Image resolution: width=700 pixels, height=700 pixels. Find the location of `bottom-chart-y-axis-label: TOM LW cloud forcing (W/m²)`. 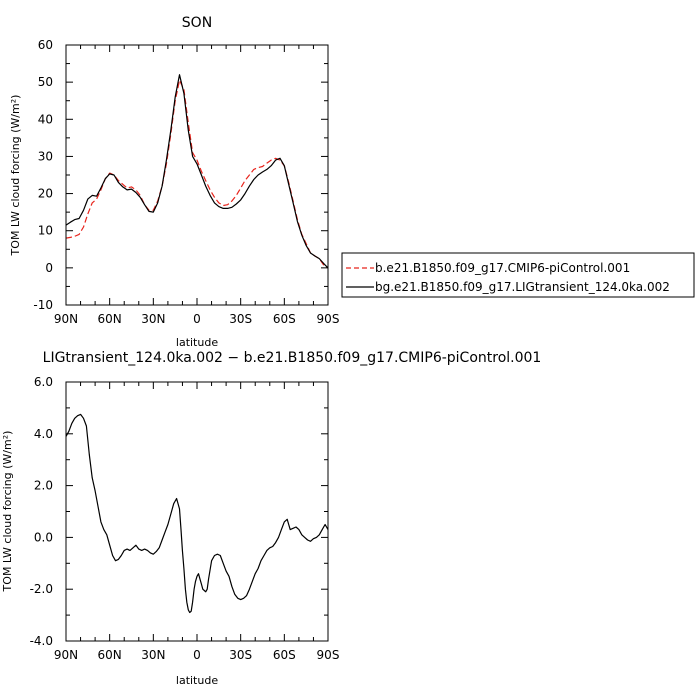

bottom-chart-y-axis-label: TOM LW cloud forcing (W/m²) is located at coordinates (7, 512).